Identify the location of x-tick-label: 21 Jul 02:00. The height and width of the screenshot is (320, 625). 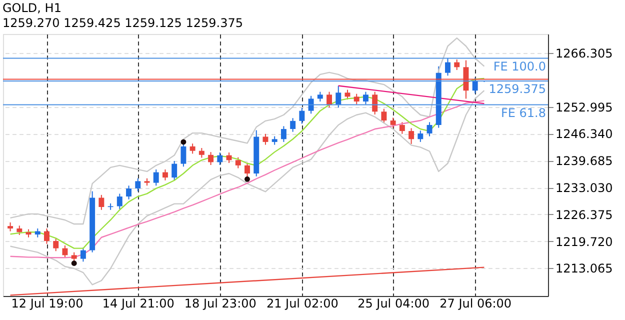
(302, 303).